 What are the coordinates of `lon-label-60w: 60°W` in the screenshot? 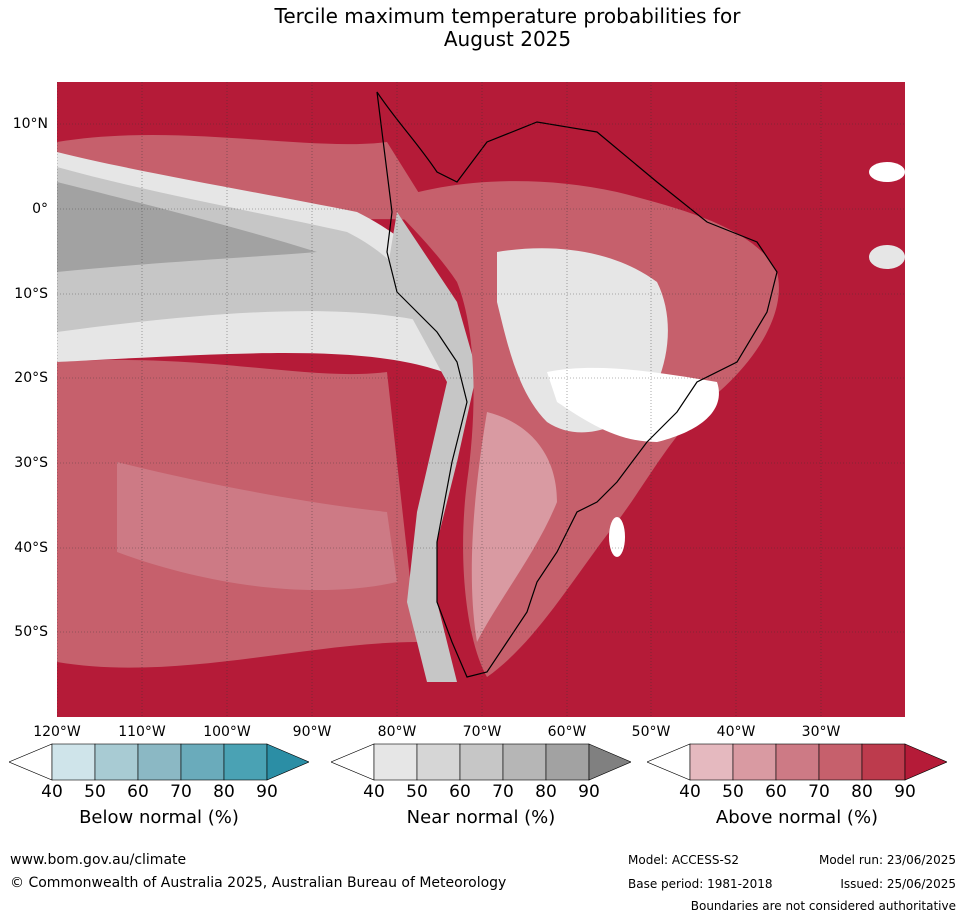 It's located at (567, 732).